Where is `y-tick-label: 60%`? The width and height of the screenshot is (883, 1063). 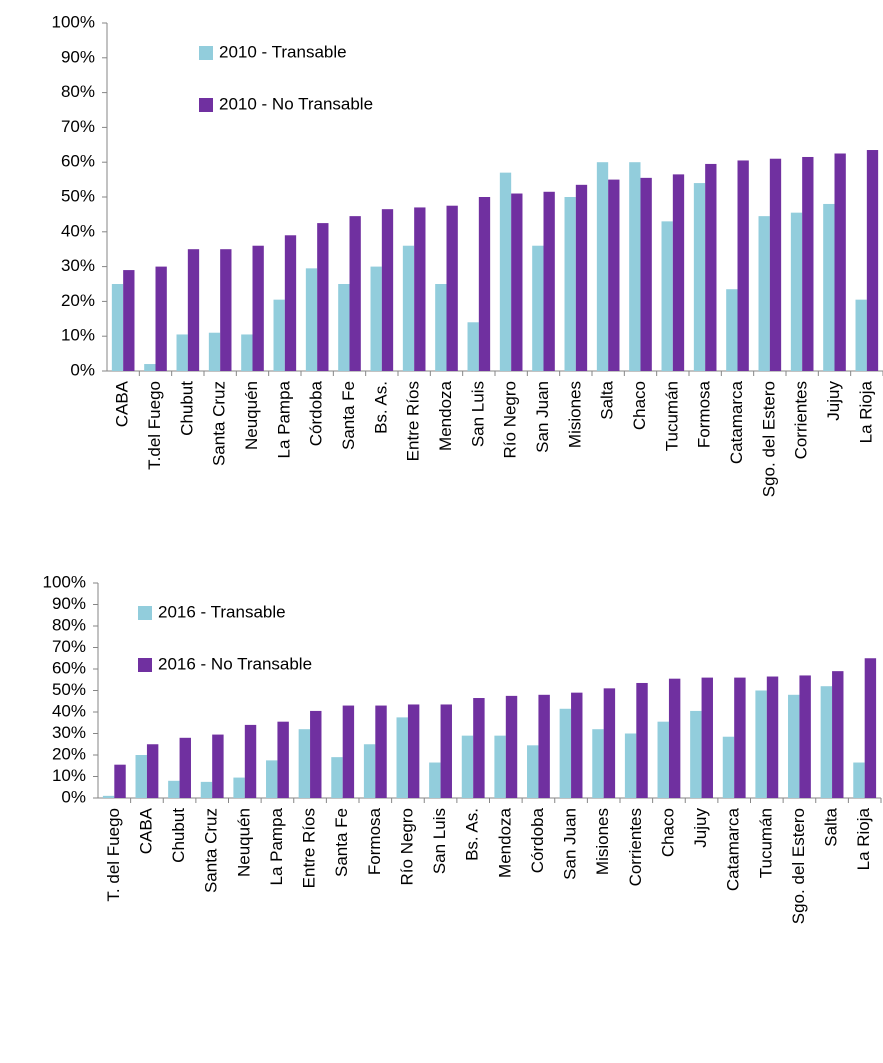 y-tick-label: 60% is located at coordinates (69, 667).